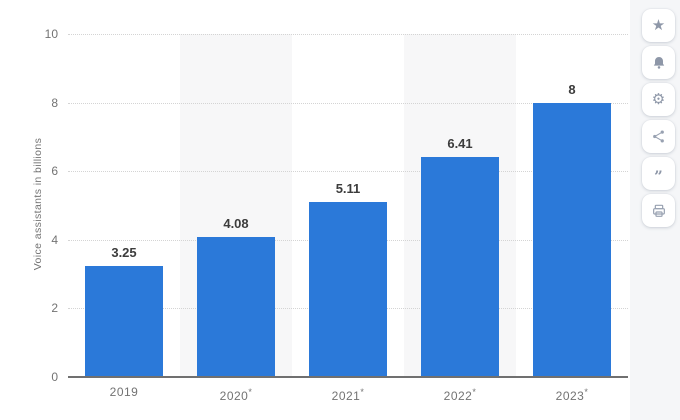 Image resolution: width=680 pixels, height=420 pixels. What do you see at coordinates (236, 395) in the screenshot?
I see `x-axis-label: 2020*` at bounding box center [236, 395].